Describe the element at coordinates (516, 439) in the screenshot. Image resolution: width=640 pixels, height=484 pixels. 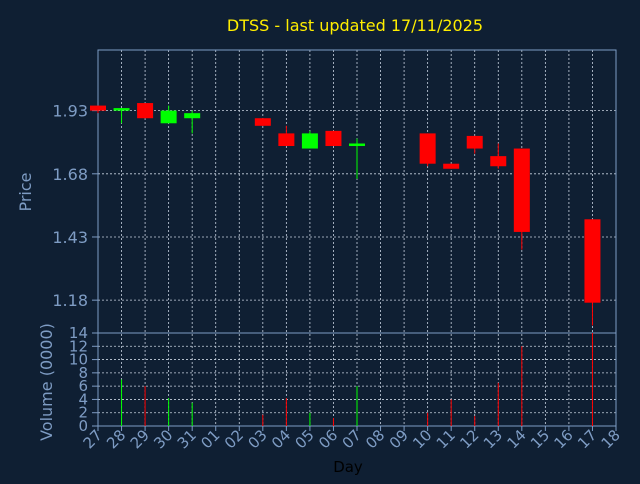
I see `day-tick-label: 14` at that location.